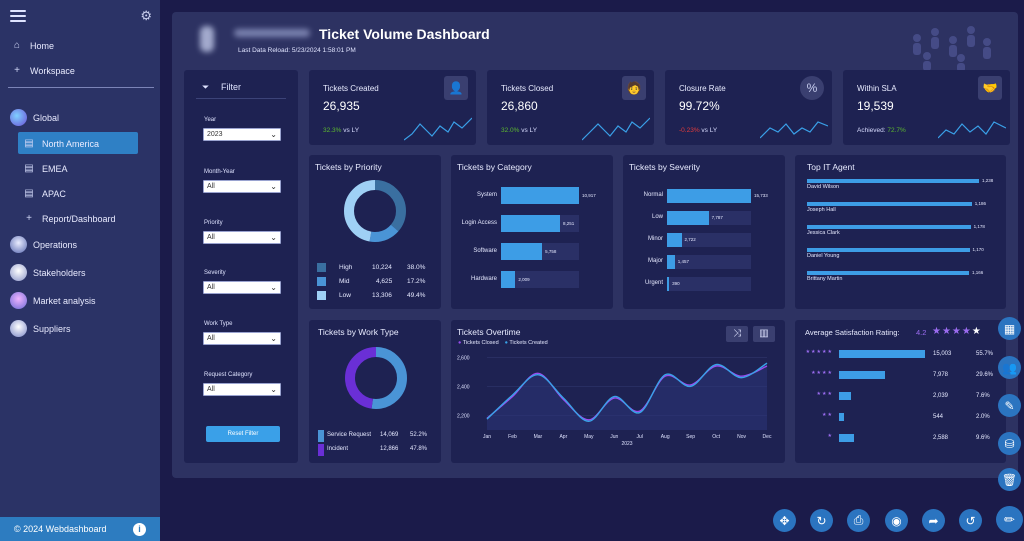  I want to click on sidebar-item-workspace: + Workspace, so click(42, 70).